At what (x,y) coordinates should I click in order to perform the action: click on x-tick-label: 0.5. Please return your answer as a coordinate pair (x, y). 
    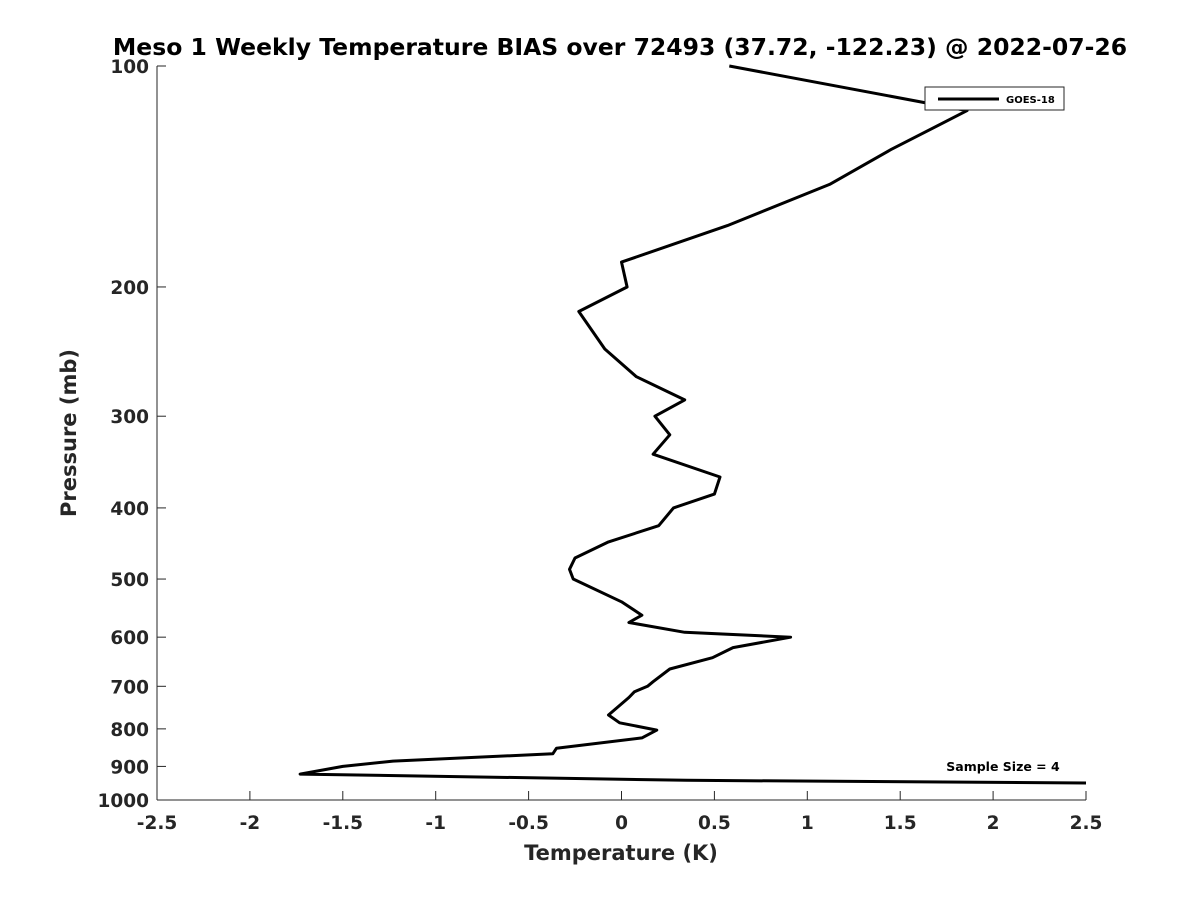
    Looking at the image, I should click on (714, 823).